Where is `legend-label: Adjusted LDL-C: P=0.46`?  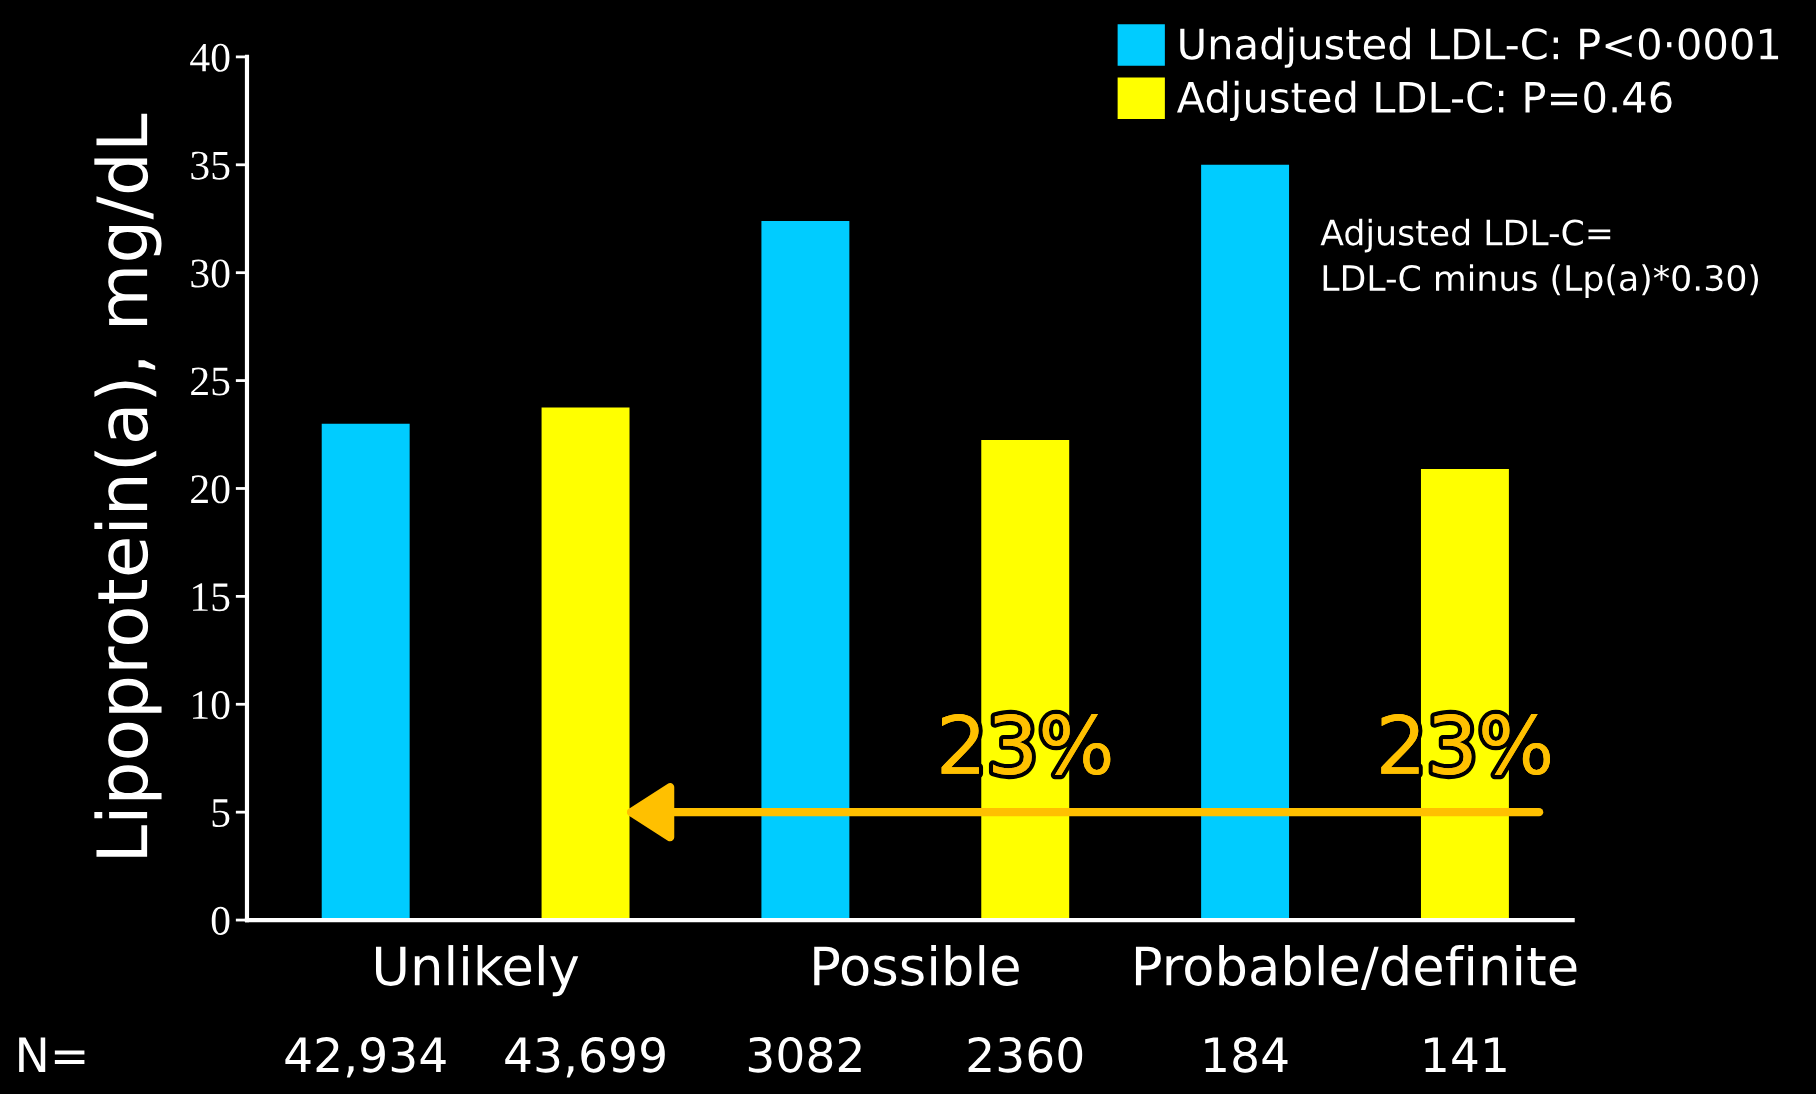
legend-label: Adjusted LDL-C: P=0.46 is located at coordinates (1424, 101).